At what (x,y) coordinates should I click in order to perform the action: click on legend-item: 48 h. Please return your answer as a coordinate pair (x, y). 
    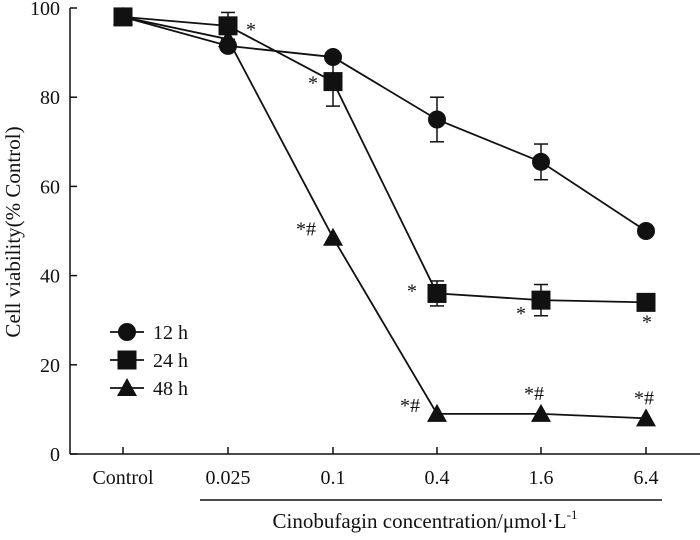
    Looking at the image, I should click on (149, 389).